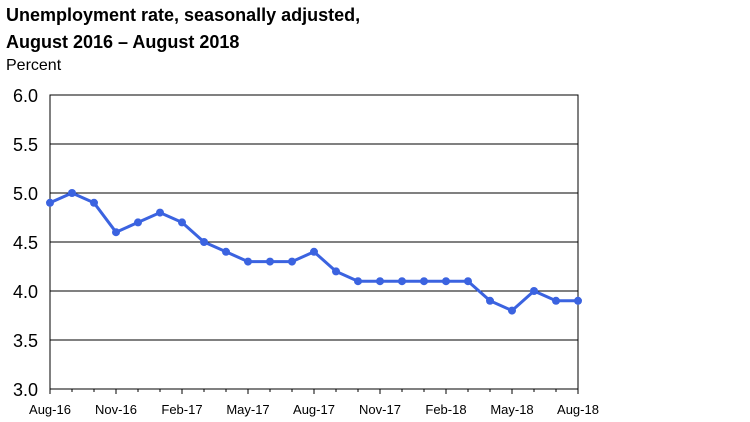  Describe the element at coordinates (116, 409) in the screenshot. I see `x-tick-label: Nov-16` at that location.